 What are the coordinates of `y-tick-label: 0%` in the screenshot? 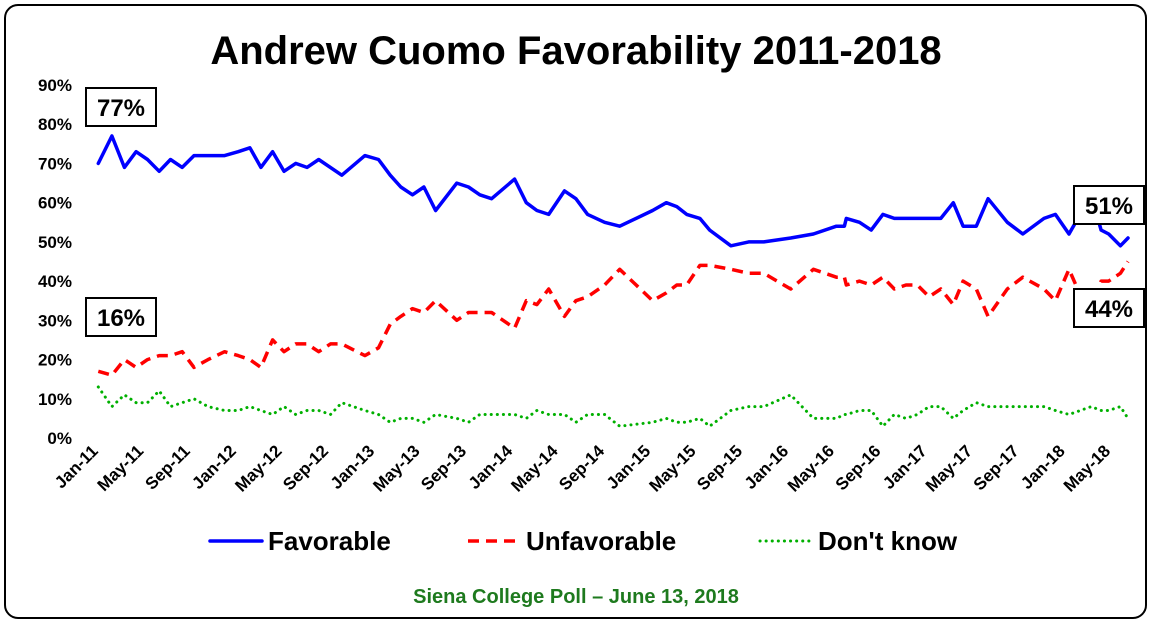 It's located at (59, 438).